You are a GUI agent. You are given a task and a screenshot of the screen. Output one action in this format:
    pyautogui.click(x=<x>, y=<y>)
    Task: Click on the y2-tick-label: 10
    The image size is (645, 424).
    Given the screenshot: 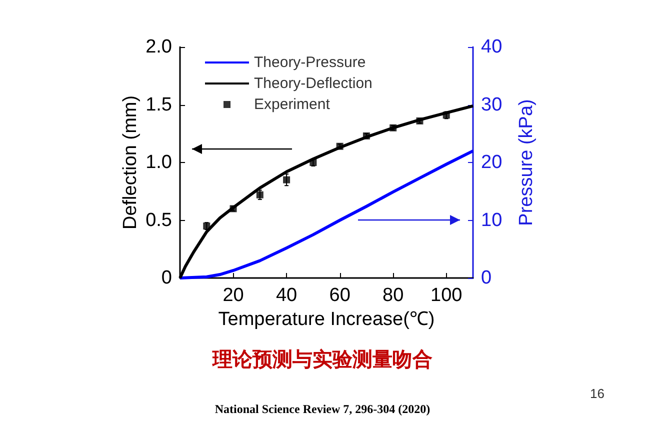 What is the action you would take?
    pyautogui.click(x=491, y=220)
    